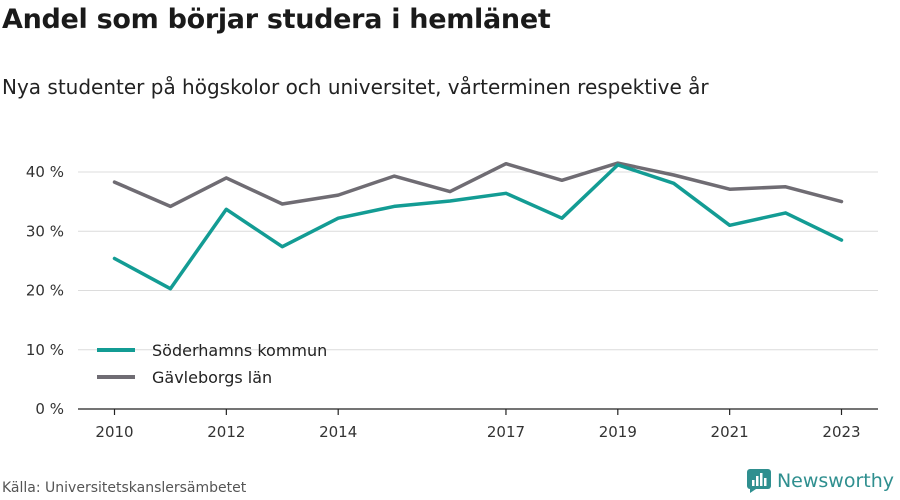 The height and width of the screenshot is (500, 900). Describe the element at coordinates (239, 350) in the screenshot. I see `legend-label: Söderhamns kommun` at that location.